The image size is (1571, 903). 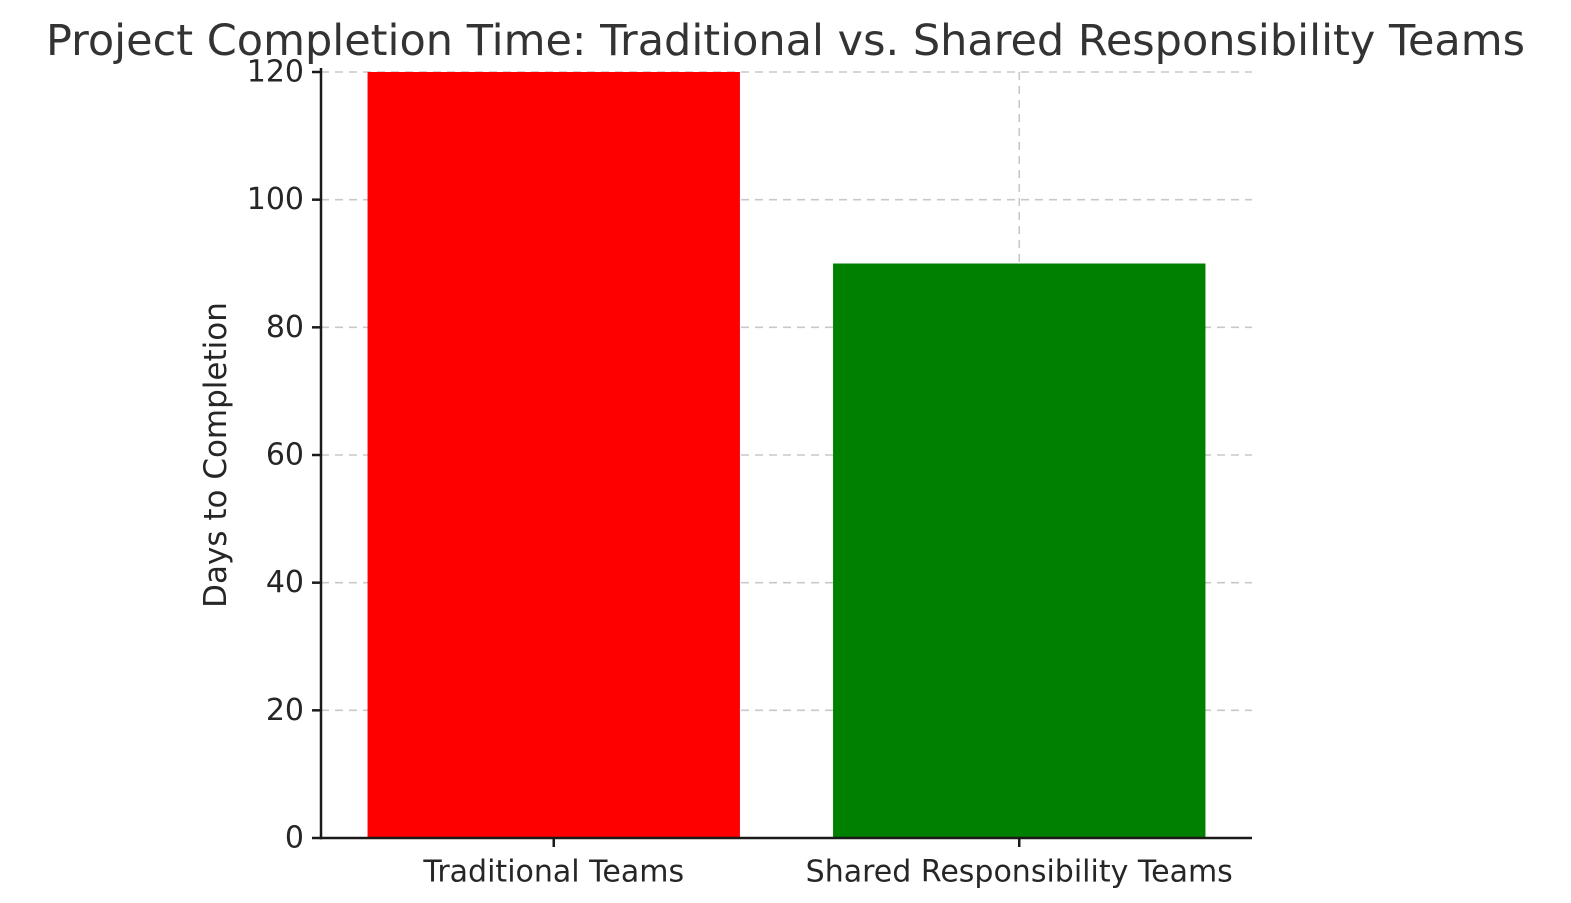 I want to click on y-tick-label: 40, so click(x=285, y=582).